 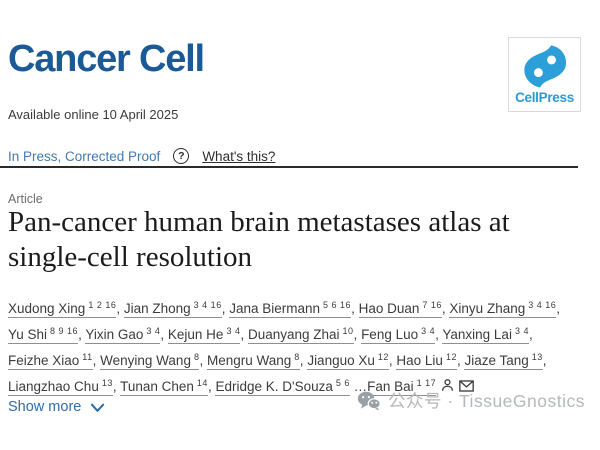 What do you see at coordinates (289, 167) in the screenshot?
I see `divider` at bounding box center [289, 167].